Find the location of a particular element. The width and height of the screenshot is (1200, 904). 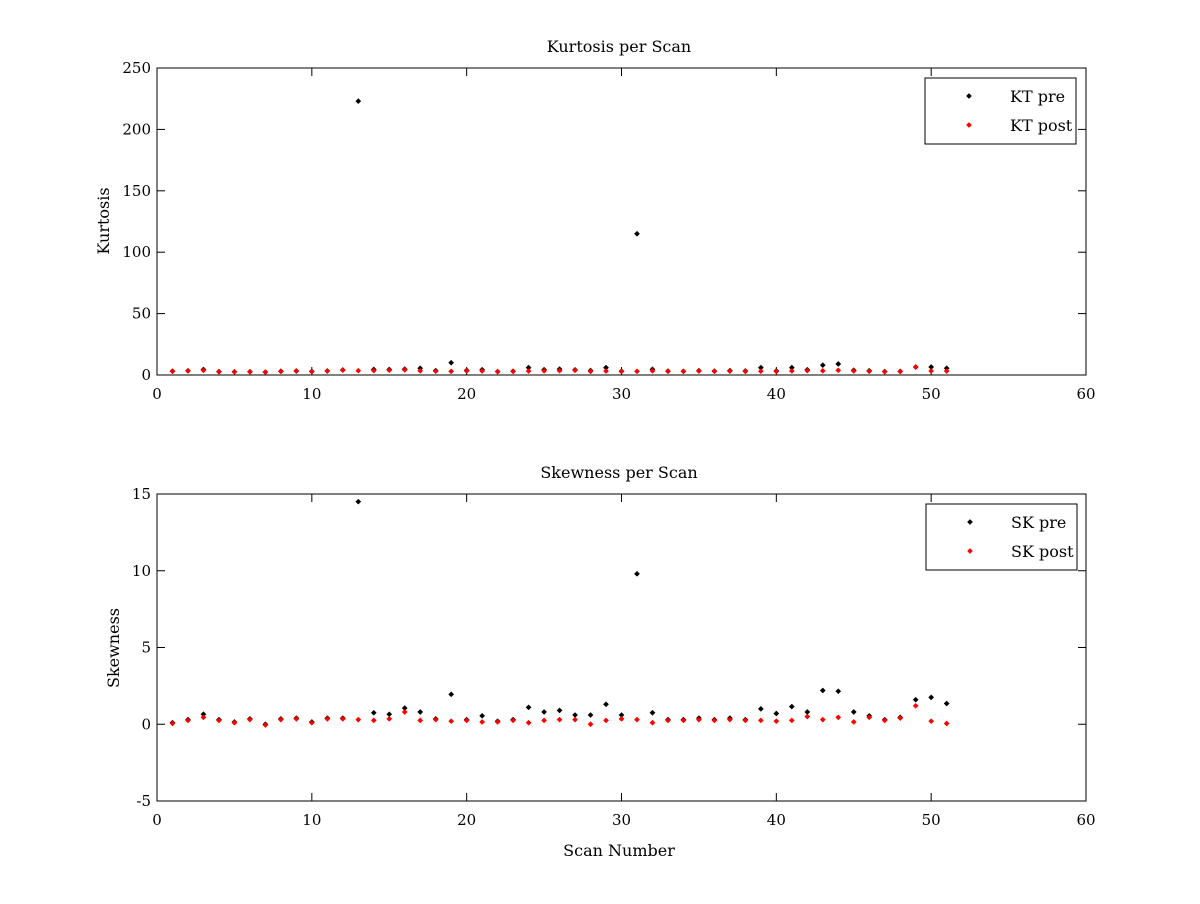

kurtosis-ytick-label: 150 is located at coordinates (136, 191).